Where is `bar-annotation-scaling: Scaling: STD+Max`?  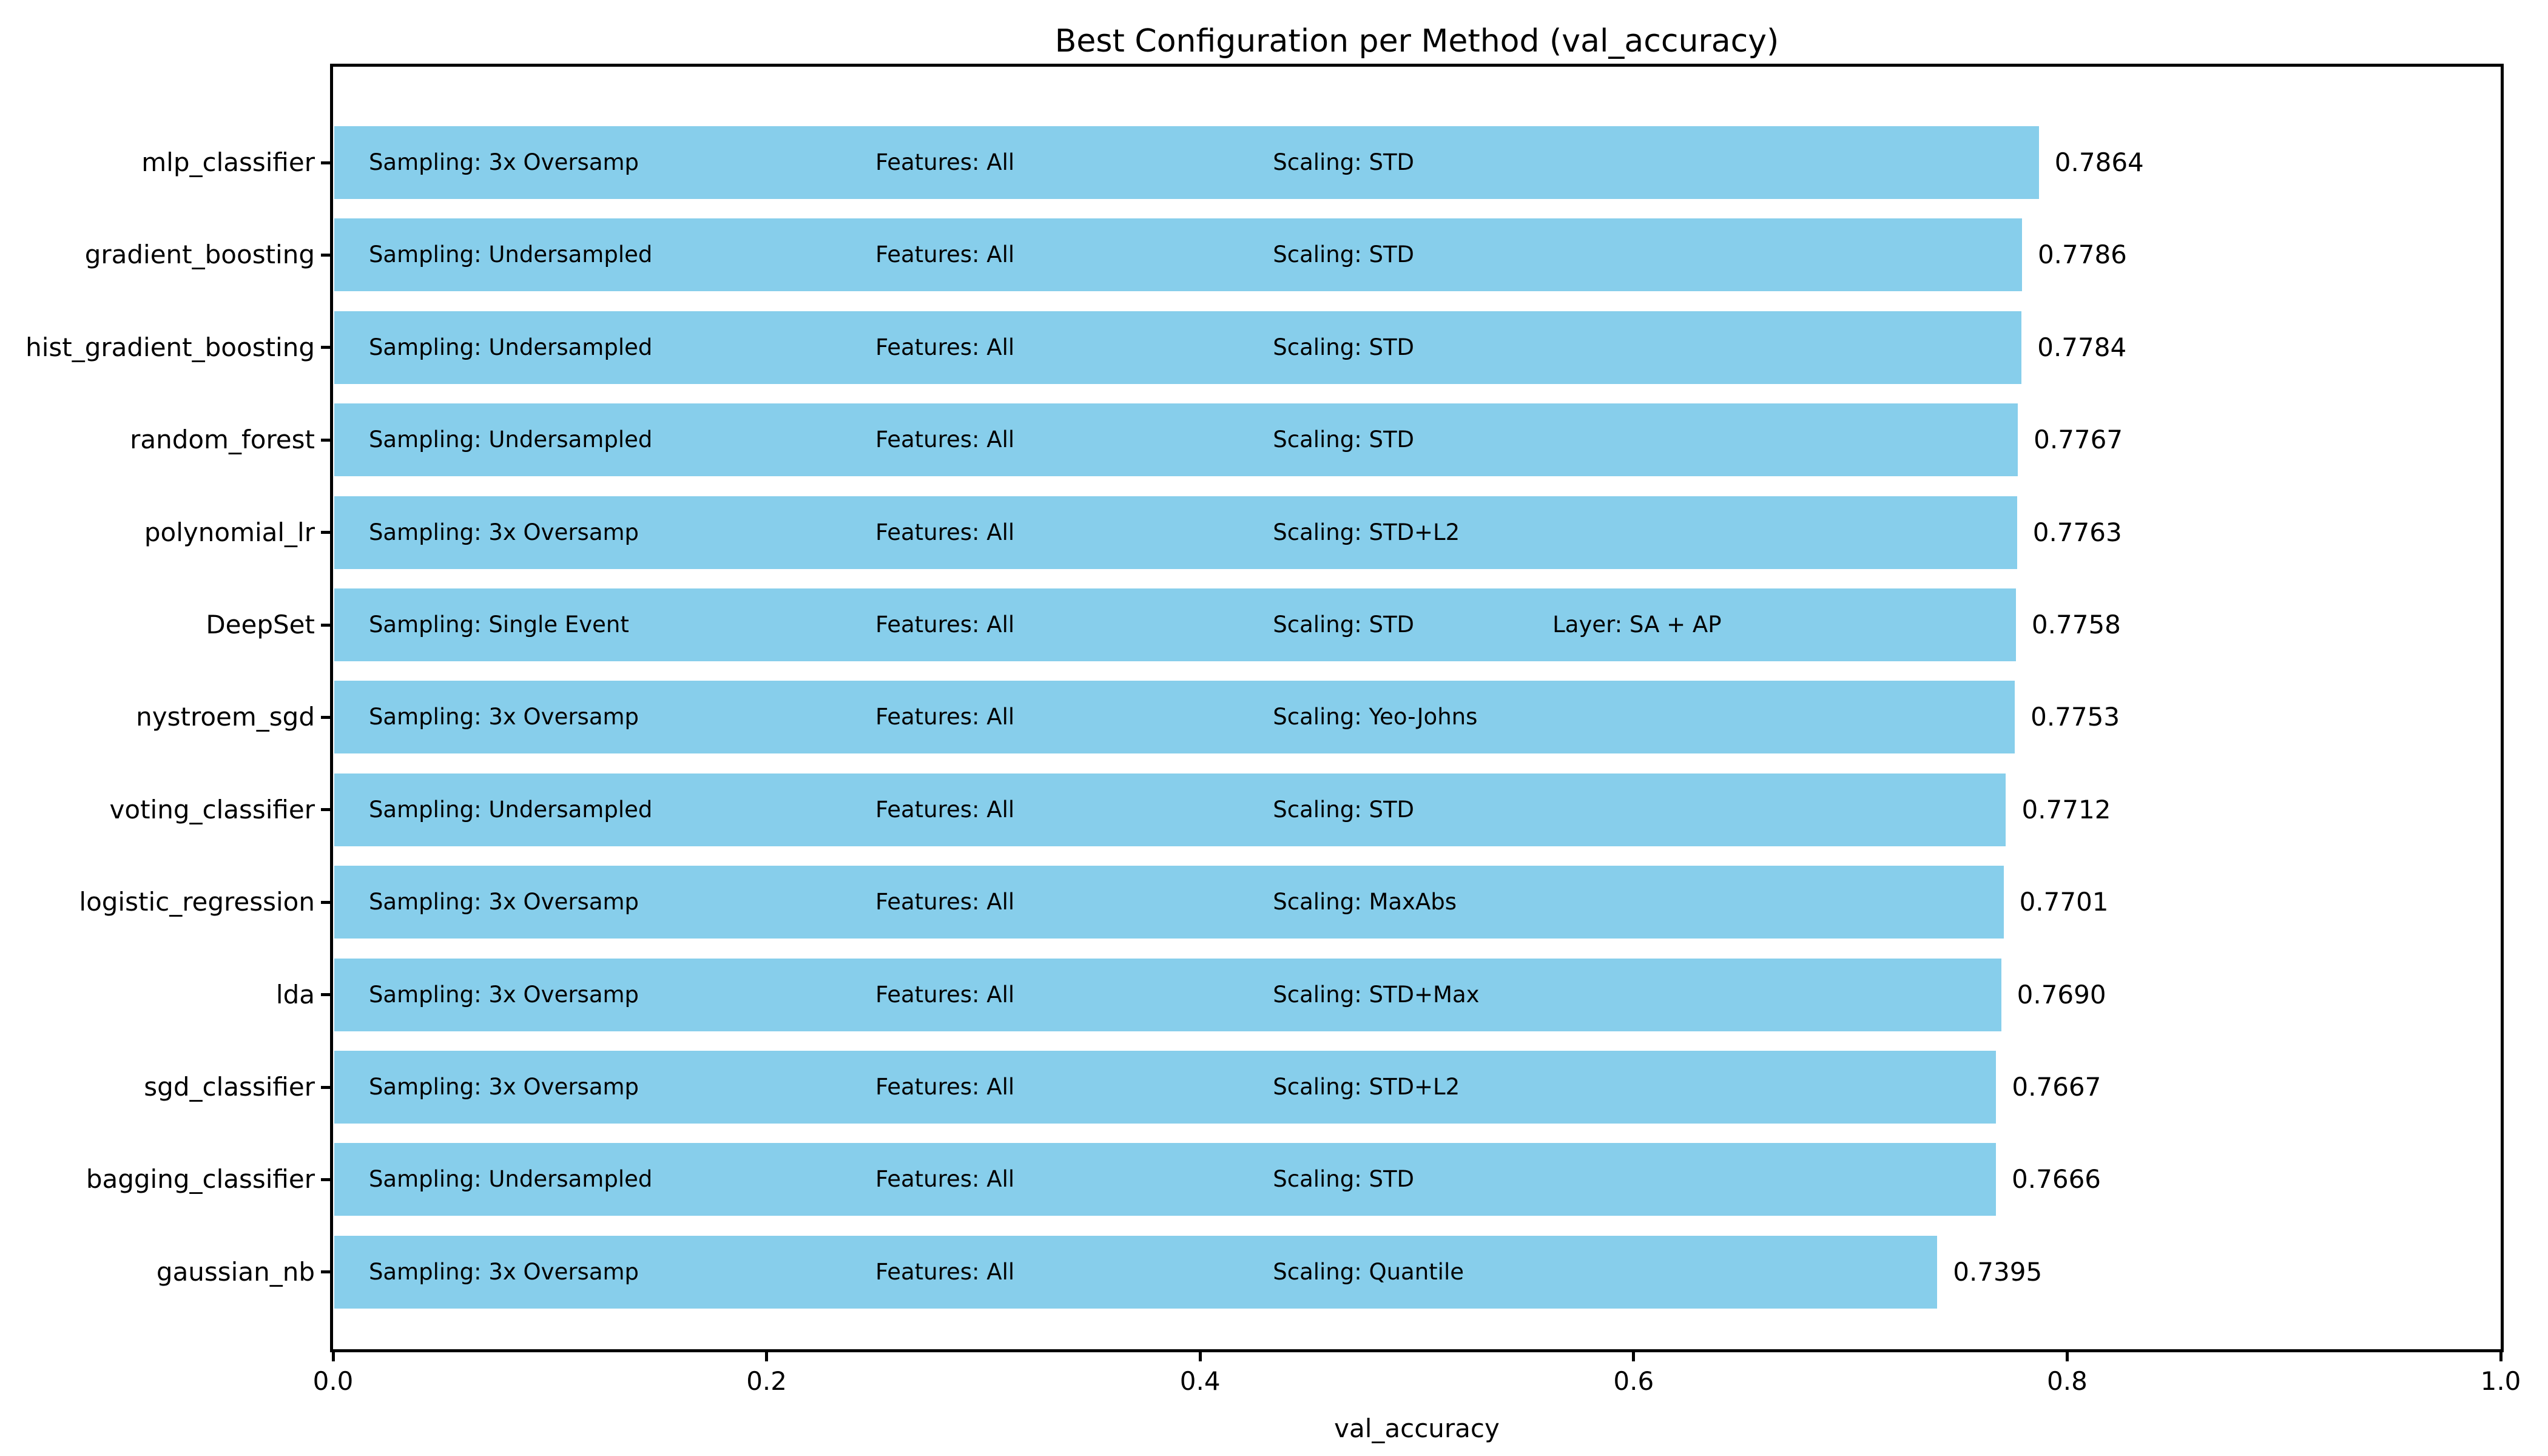 bar-annotation-scaling: Scaling: STD+Max is located at coordinates (1376, 994).